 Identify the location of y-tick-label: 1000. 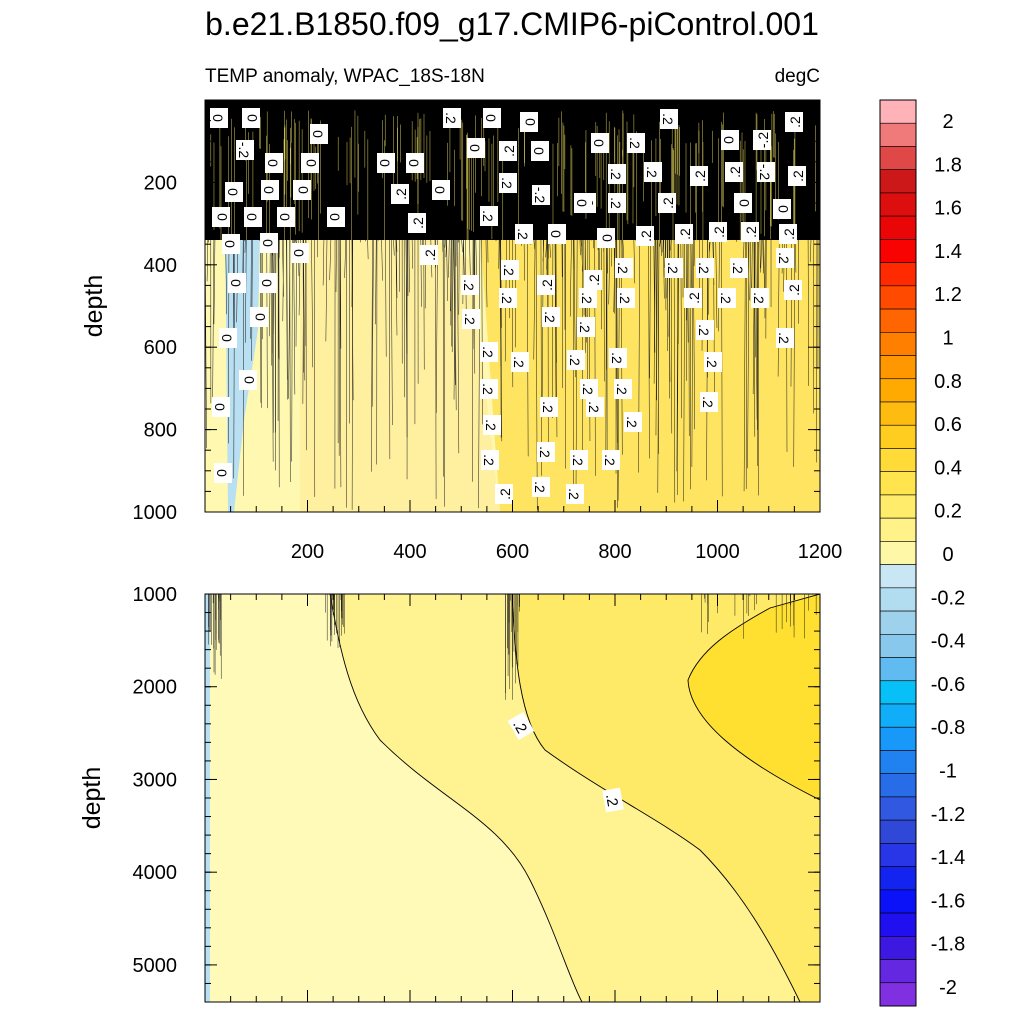
(155, 595).